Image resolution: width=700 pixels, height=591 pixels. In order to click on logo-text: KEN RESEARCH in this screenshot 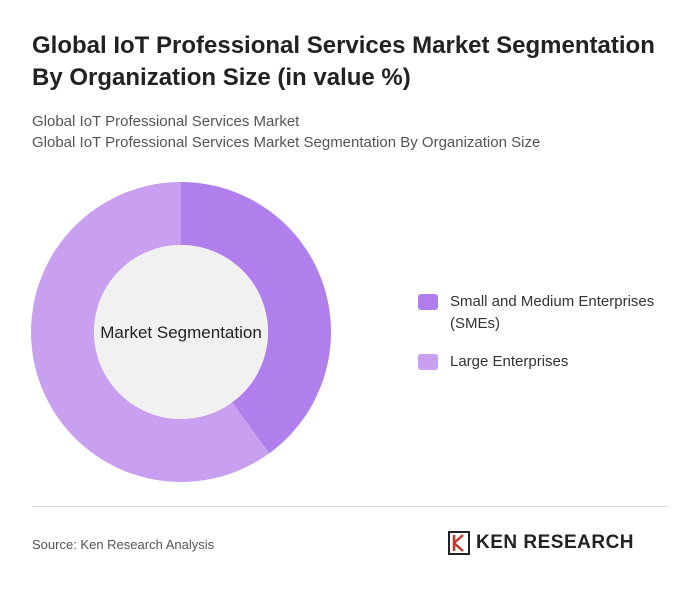, I will do `click(555, 542)`.